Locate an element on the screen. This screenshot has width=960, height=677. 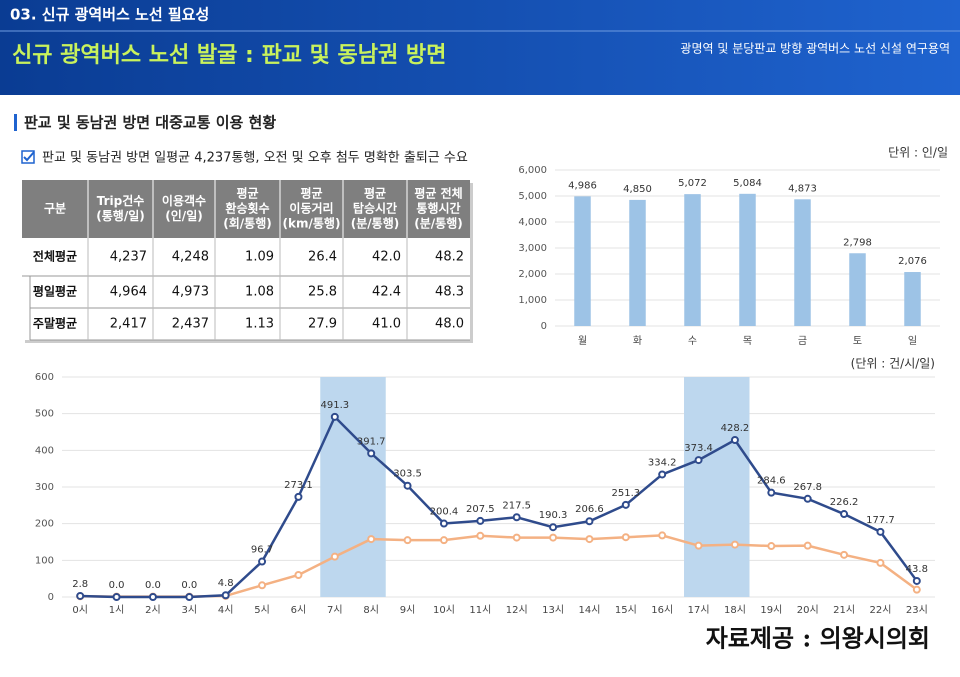
y-tick-label: 1,000 is located at coordinates (532, 300).